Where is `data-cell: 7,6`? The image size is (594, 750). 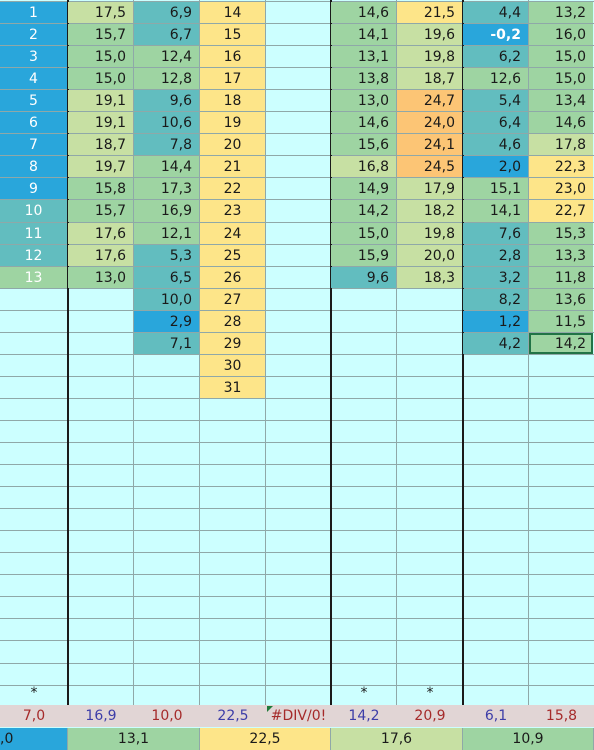 data-cell: 7,6 is located at coordinates (495, 233).